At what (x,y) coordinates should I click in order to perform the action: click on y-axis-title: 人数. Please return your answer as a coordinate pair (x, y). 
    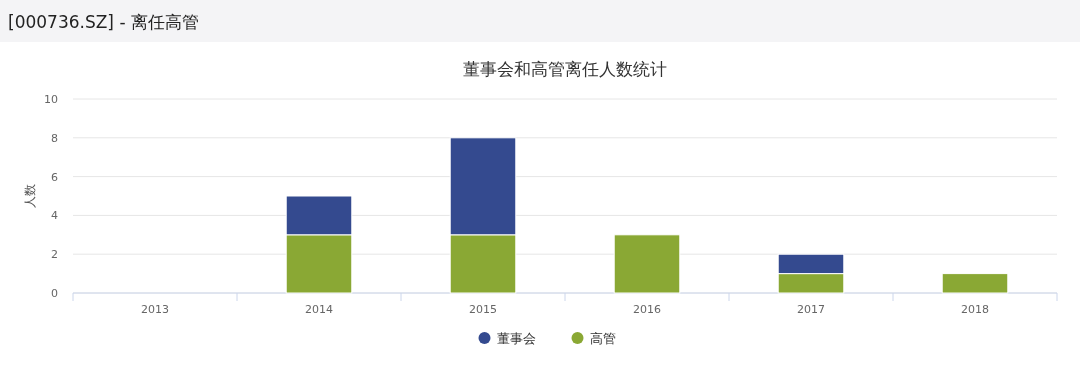
    Looking at the image, I should click on (30, 196).